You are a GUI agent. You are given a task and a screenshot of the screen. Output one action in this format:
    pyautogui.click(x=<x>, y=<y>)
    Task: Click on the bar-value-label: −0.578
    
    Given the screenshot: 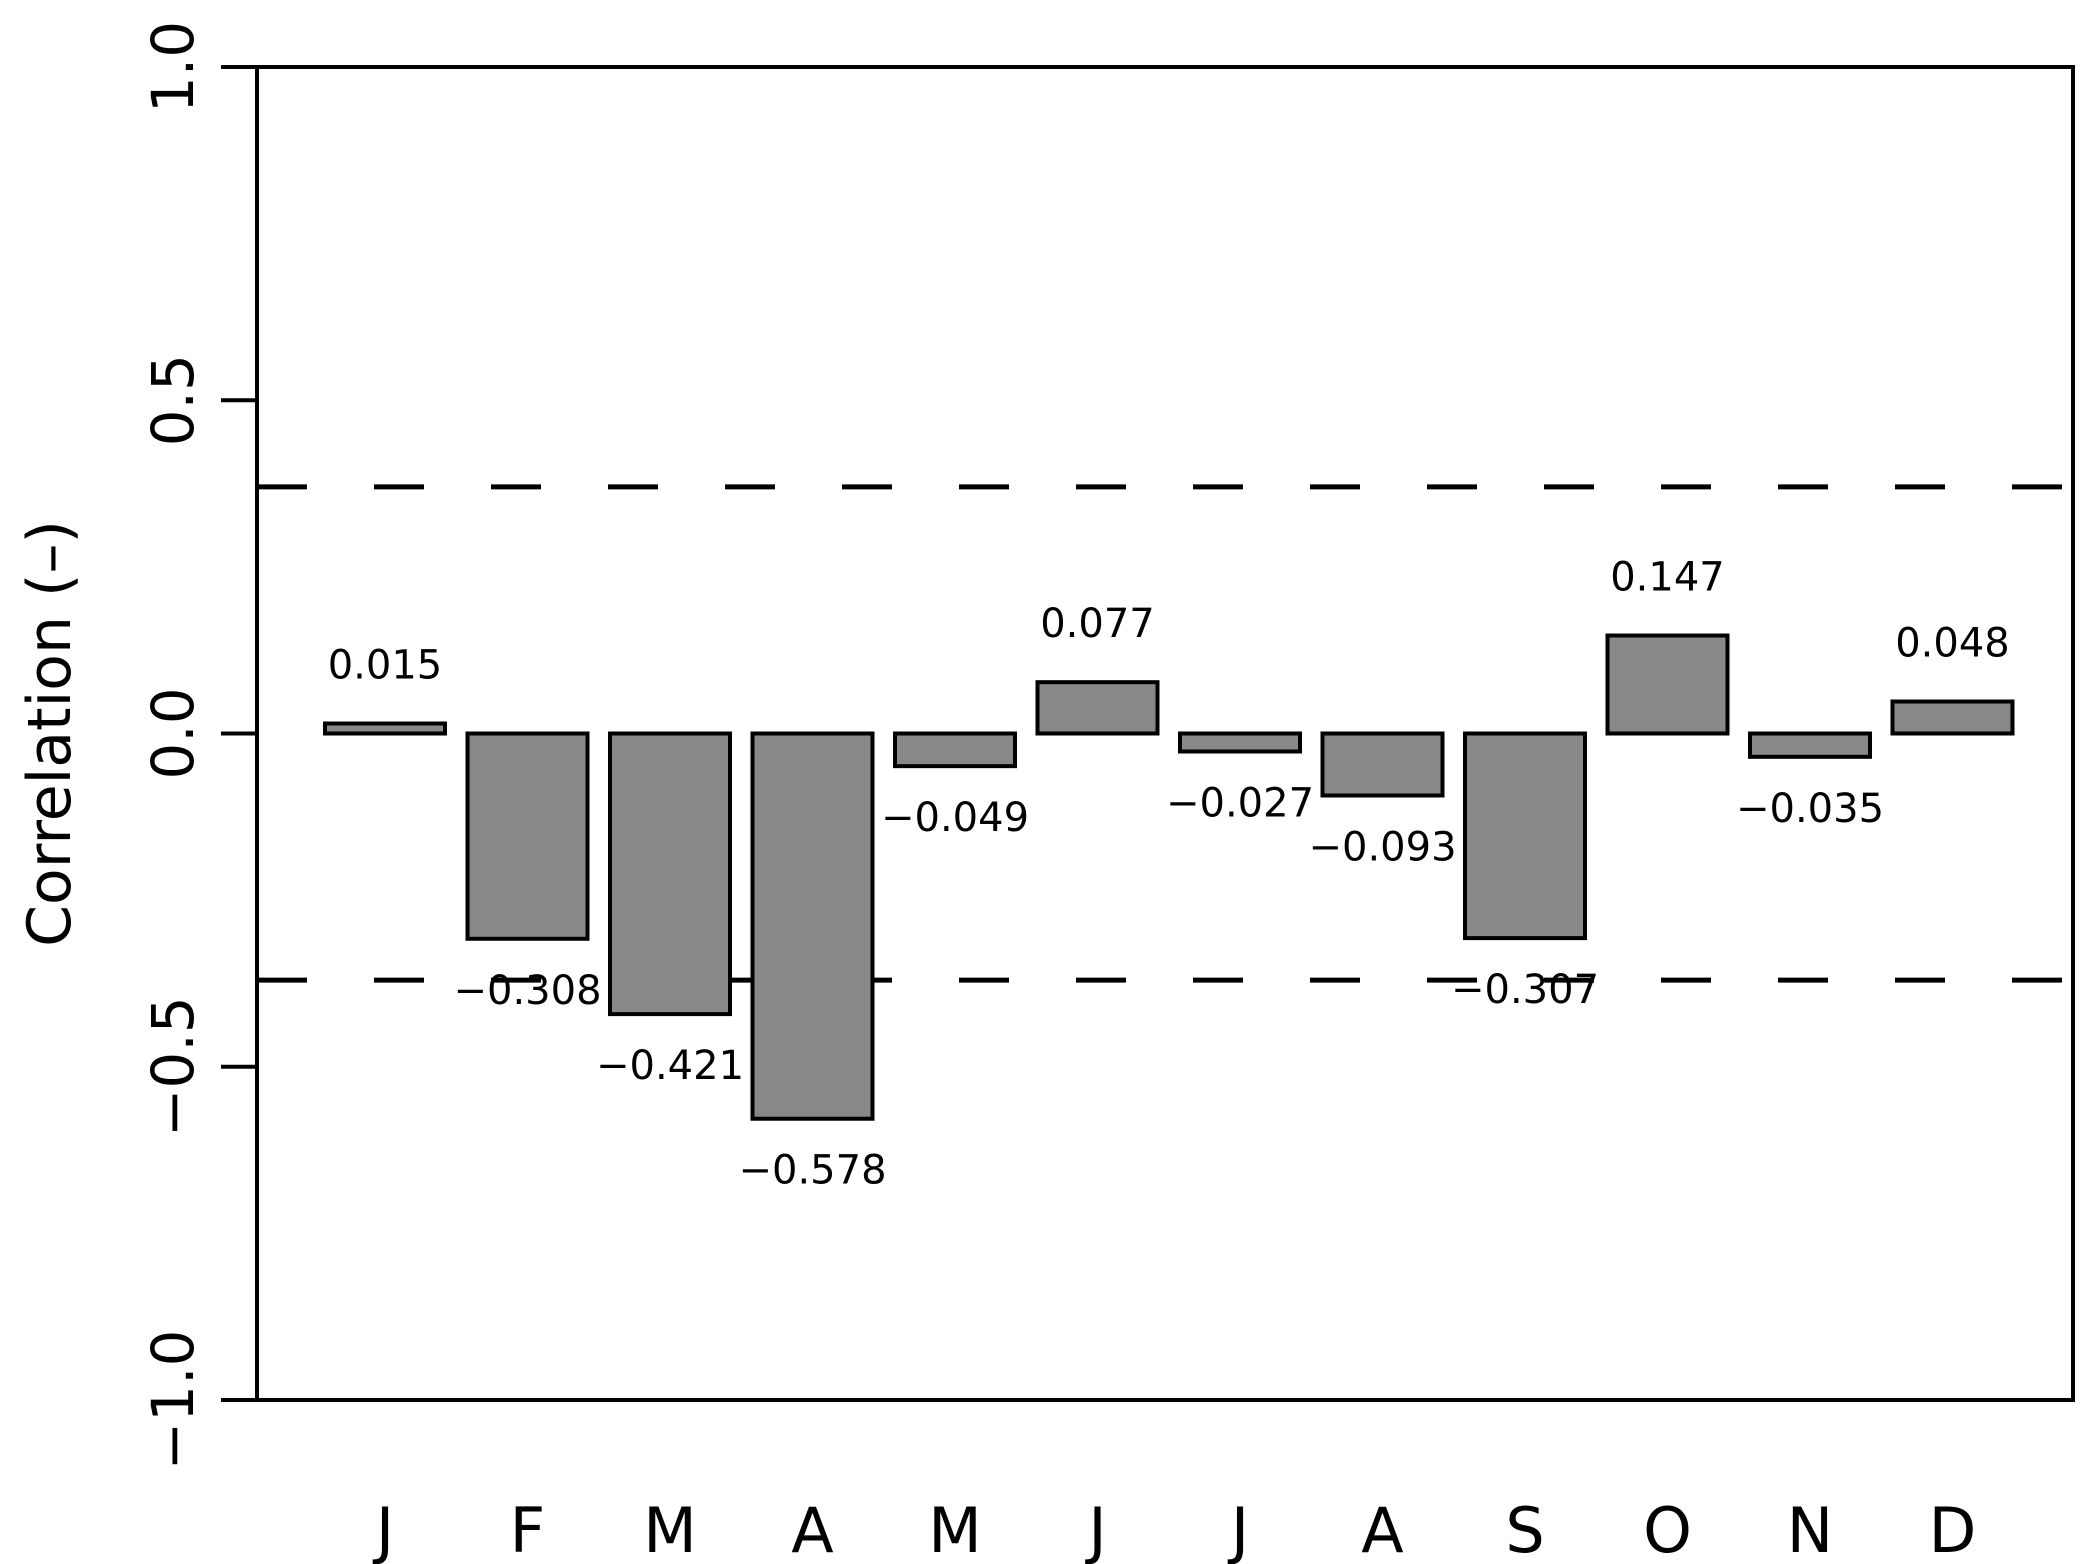 What is the action you would take?
    pyautogui.click(x=812, y=1171)
    